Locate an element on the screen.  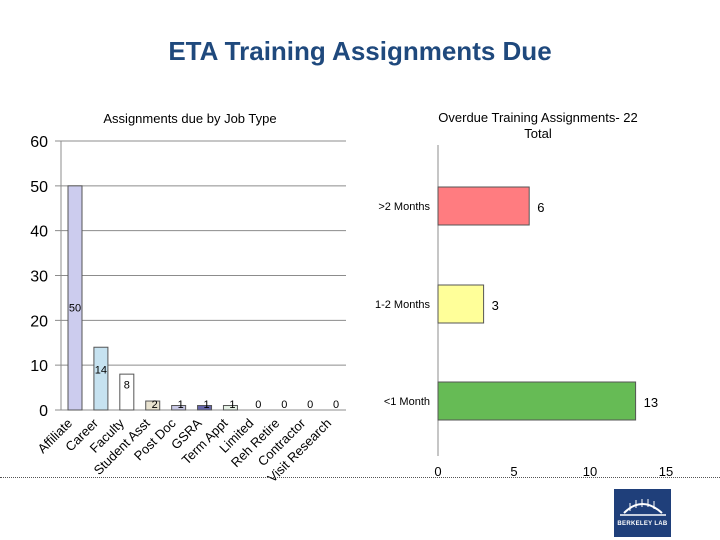
overdue-chart-title: Overdue Training Assignments- 22 Total is located at coordinates (537, 125).